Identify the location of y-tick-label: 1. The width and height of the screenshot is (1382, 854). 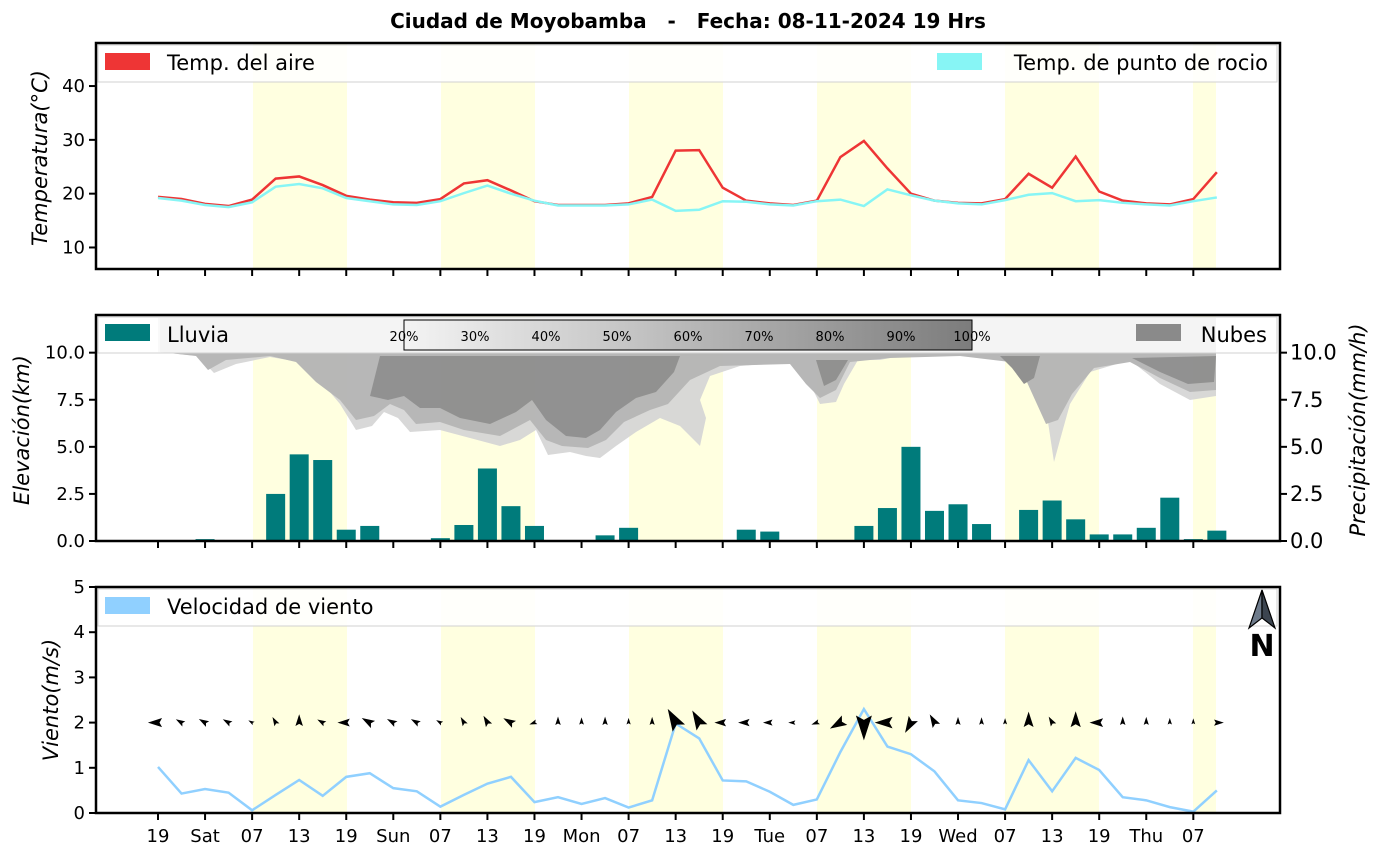
(79, 768).